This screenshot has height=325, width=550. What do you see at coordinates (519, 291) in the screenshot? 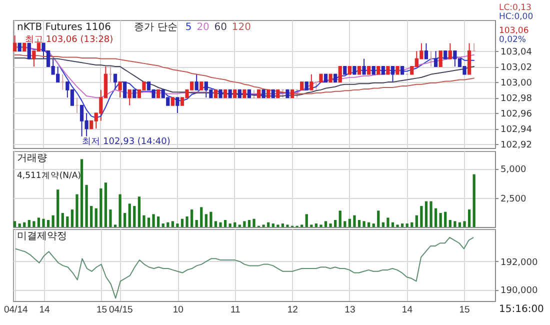
I see `y-tick-label: 190,000` at bounding box center [519, 291].